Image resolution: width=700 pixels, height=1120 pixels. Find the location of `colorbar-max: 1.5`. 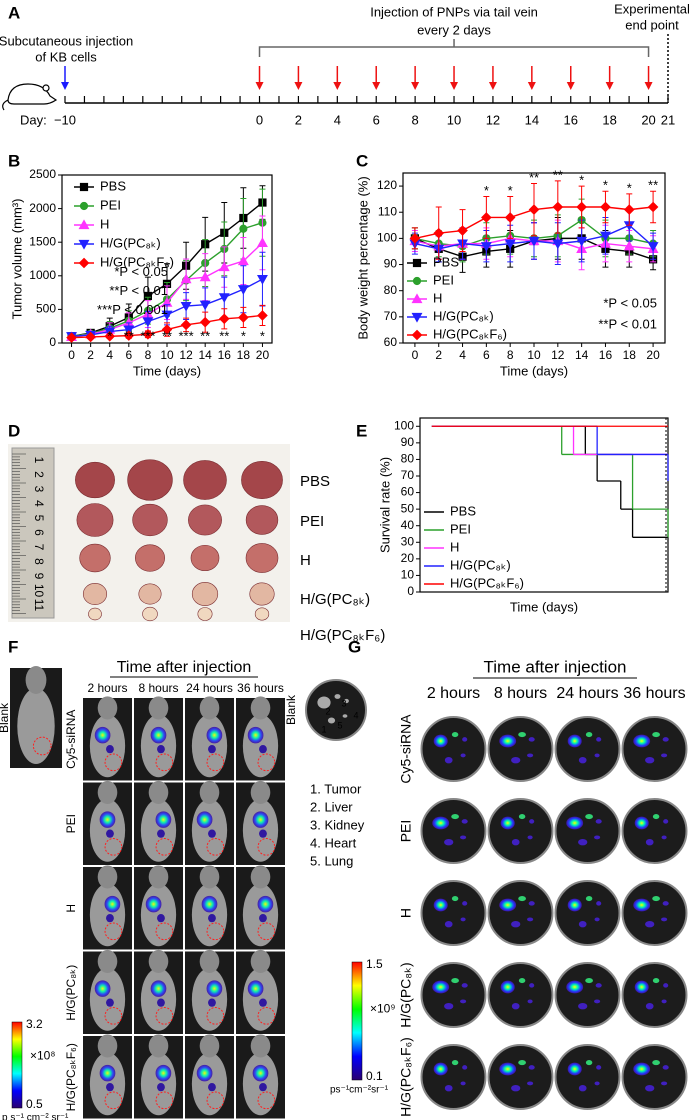

colorbar-max: 1.5 is located at coordinates (374, 964).